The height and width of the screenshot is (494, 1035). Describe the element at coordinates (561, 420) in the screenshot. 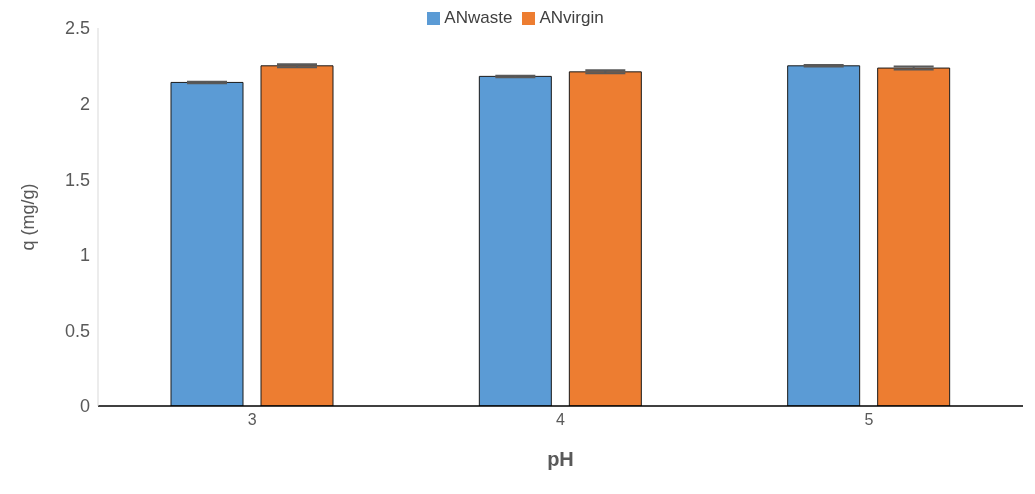

I see `x-tick-label: 4` at that location.